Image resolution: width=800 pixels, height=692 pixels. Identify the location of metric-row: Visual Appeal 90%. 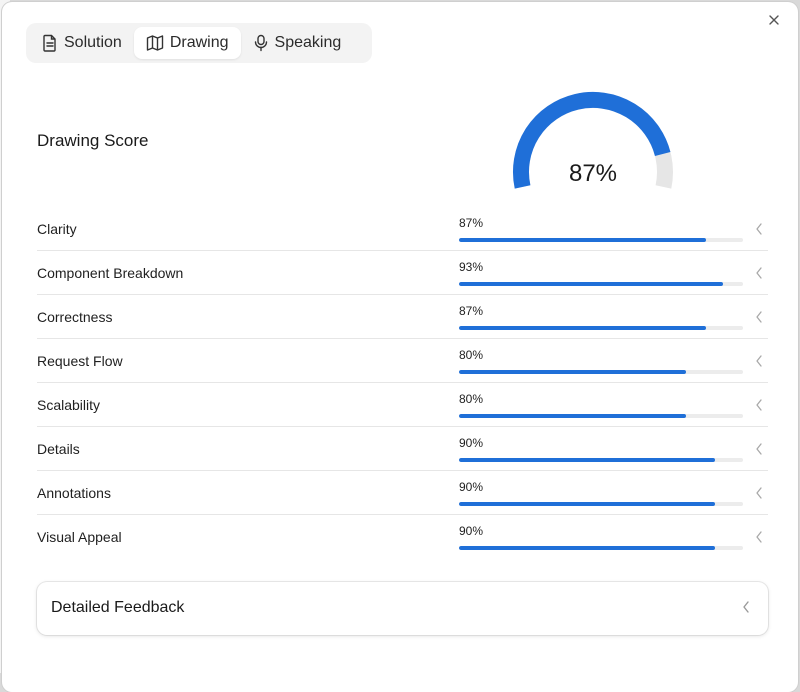
(402, 536).